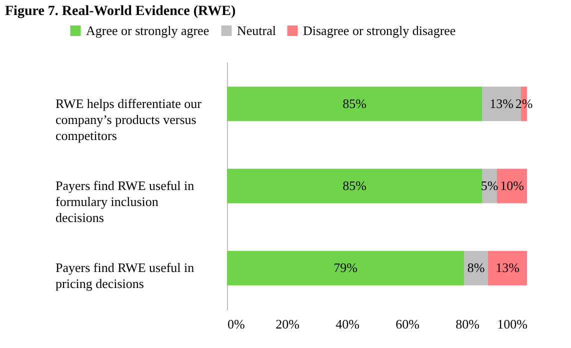  Describe the element at coordinates (256, 30) in the screenshot. I see `legend-label: Neutral` at that location.